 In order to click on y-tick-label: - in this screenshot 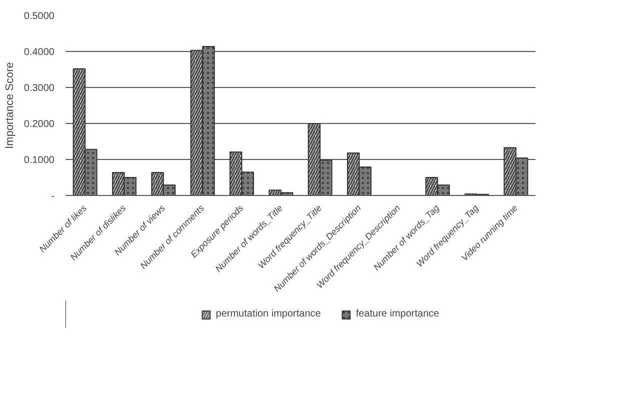, I will do `click(53, 196)`.